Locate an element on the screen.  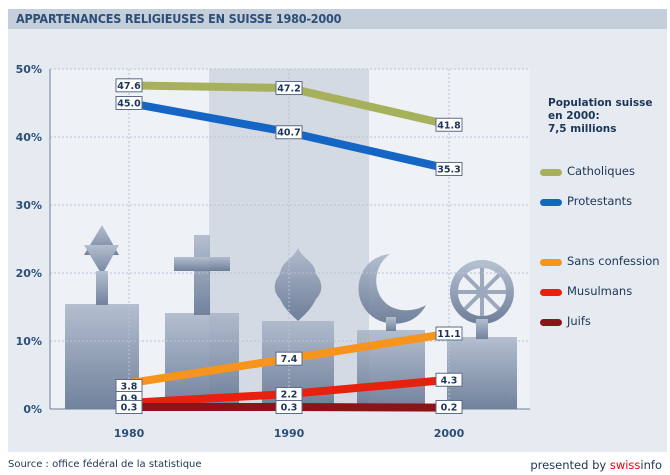
x-tick-labels: 1980 1990 2000 is located at coordinates (289, 433).